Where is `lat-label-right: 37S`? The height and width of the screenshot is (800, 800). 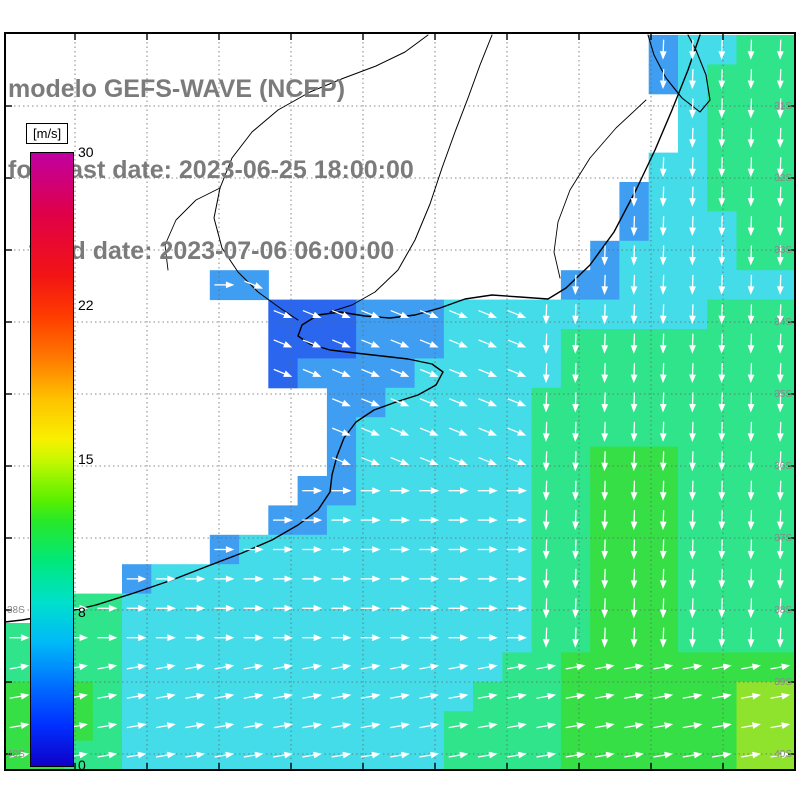
lat-label-right: 37S is located at coordinates (783, 538).